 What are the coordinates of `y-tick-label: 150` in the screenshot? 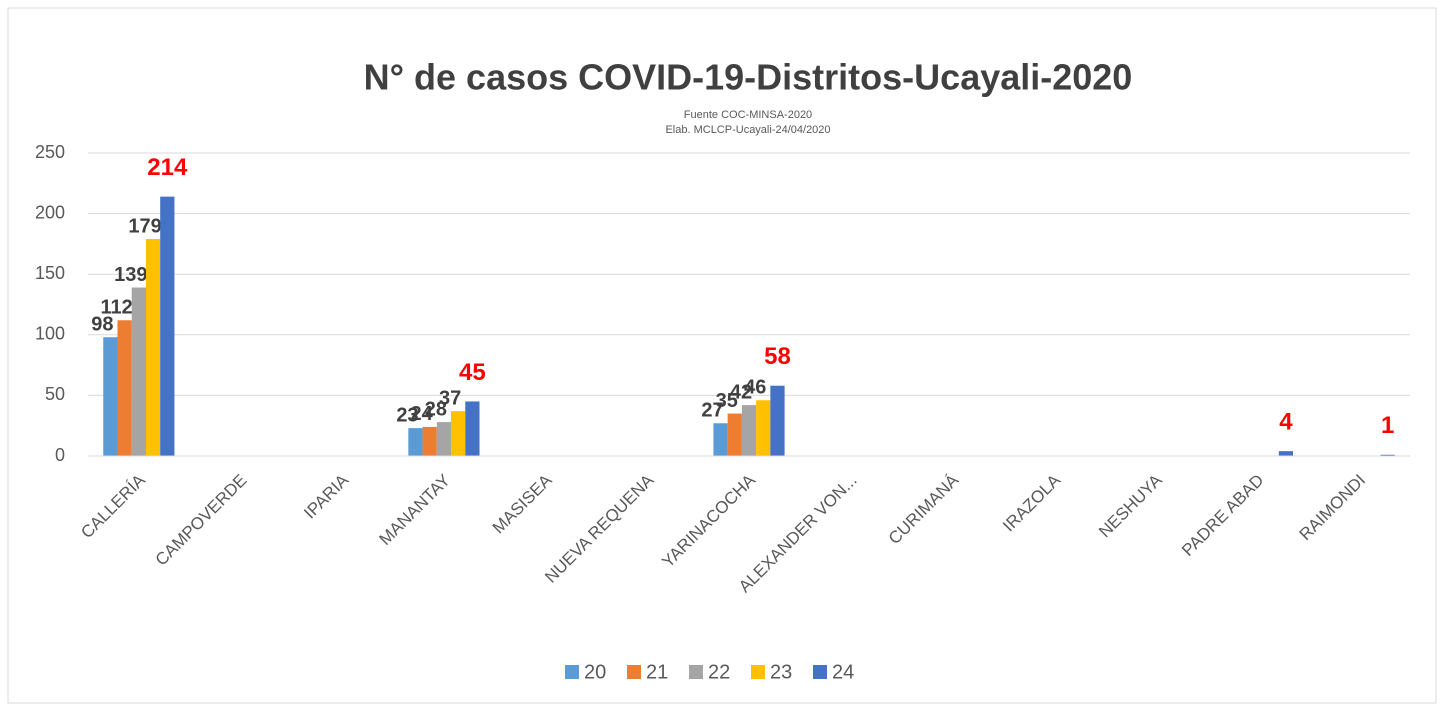 It's located at (50, 273).